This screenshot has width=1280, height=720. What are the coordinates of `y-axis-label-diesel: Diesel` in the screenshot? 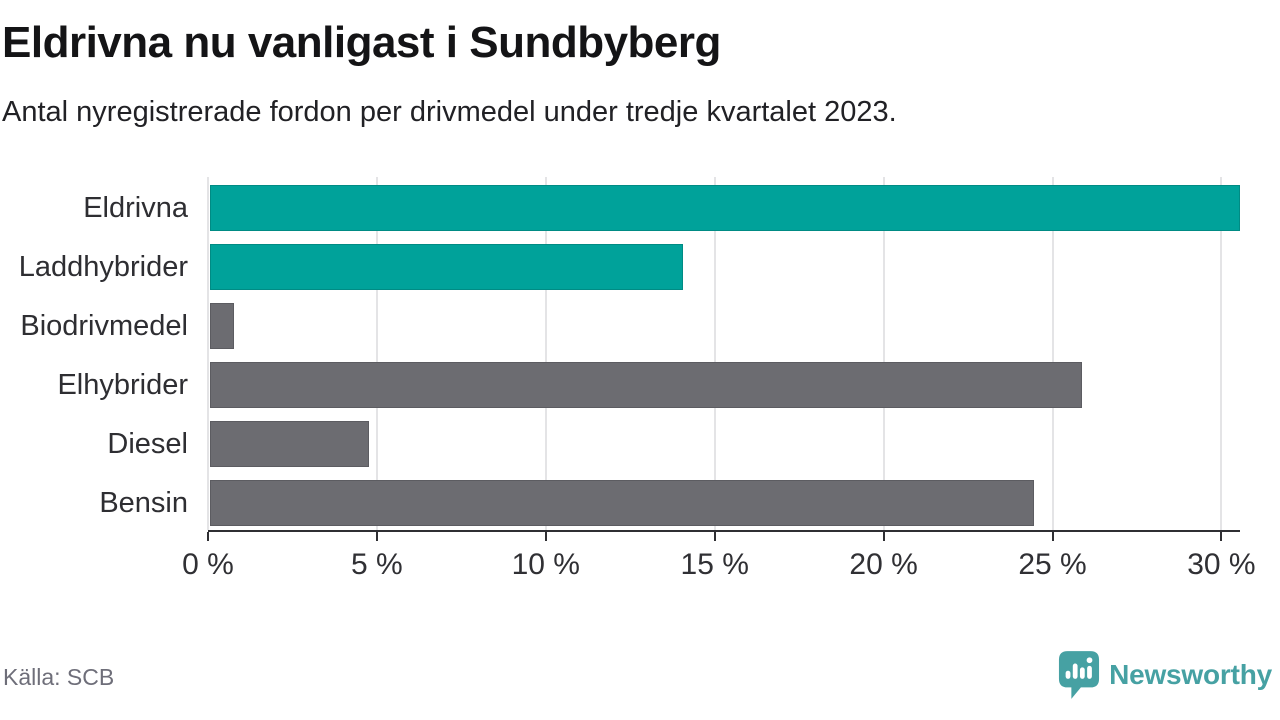 It's located at (147, 444).